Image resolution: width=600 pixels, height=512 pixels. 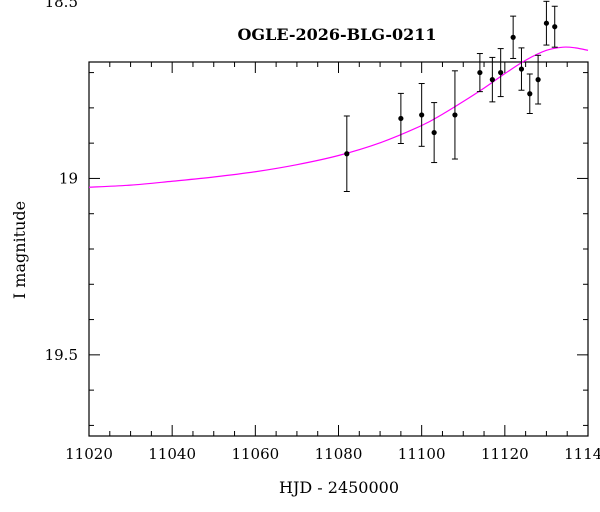 I want to click on x-tick-label: 11120, so click(x=505, y=454).